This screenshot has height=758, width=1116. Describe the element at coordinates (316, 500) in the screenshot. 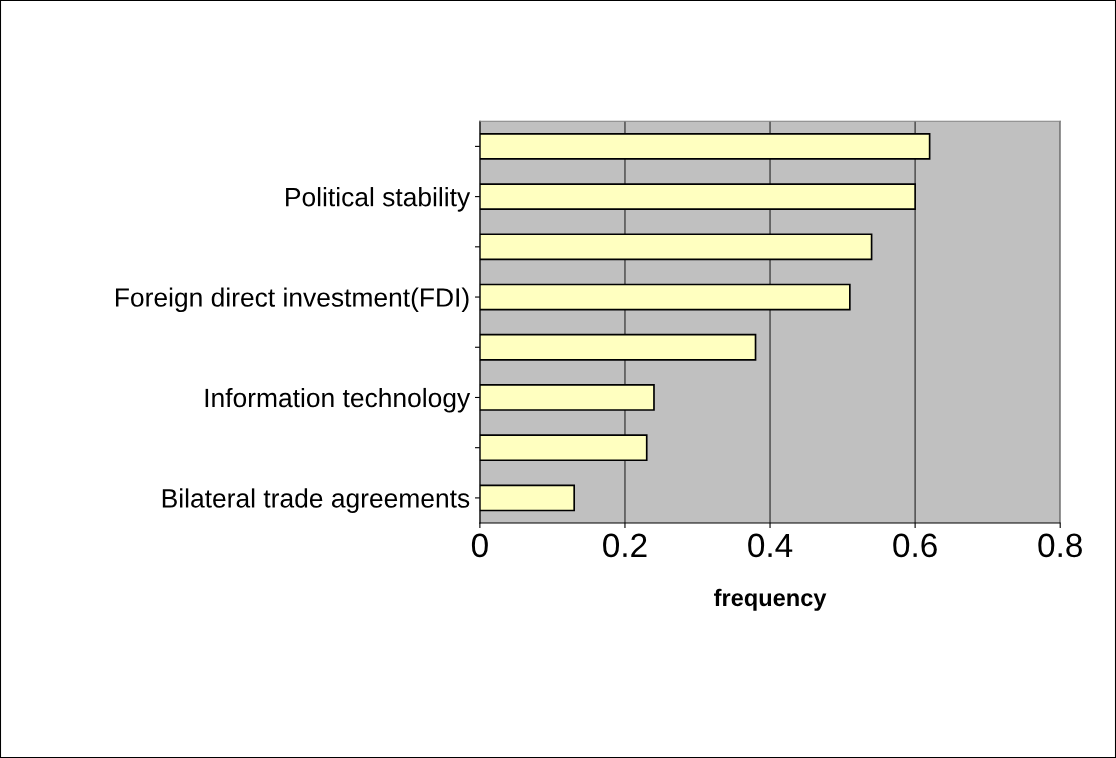

I see `y-tick-label: Bilateral trade agreements` at that location.